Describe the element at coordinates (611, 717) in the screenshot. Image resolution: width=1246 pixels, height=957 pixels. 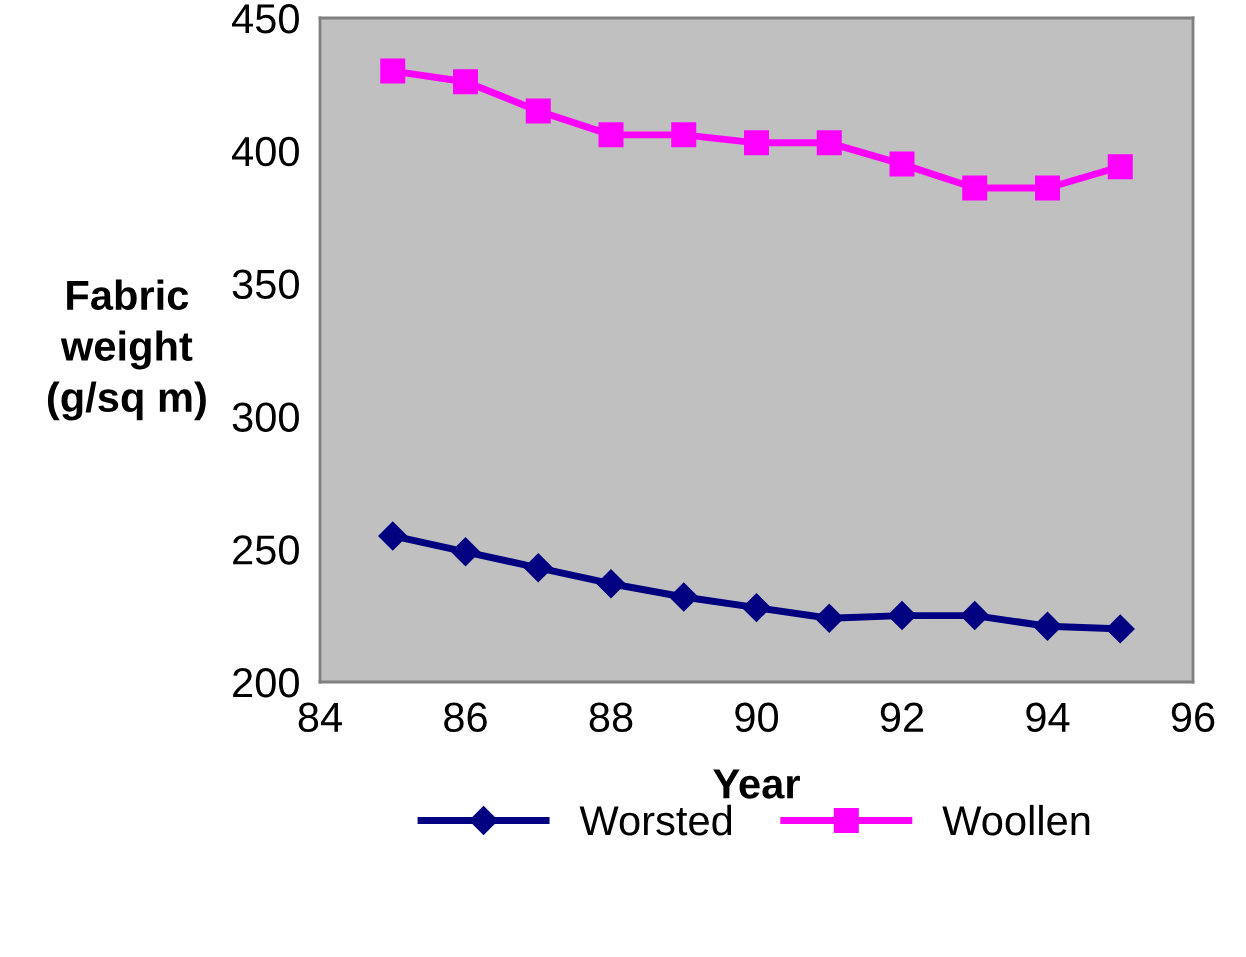
I see `x-tick-label: 88` at that location.